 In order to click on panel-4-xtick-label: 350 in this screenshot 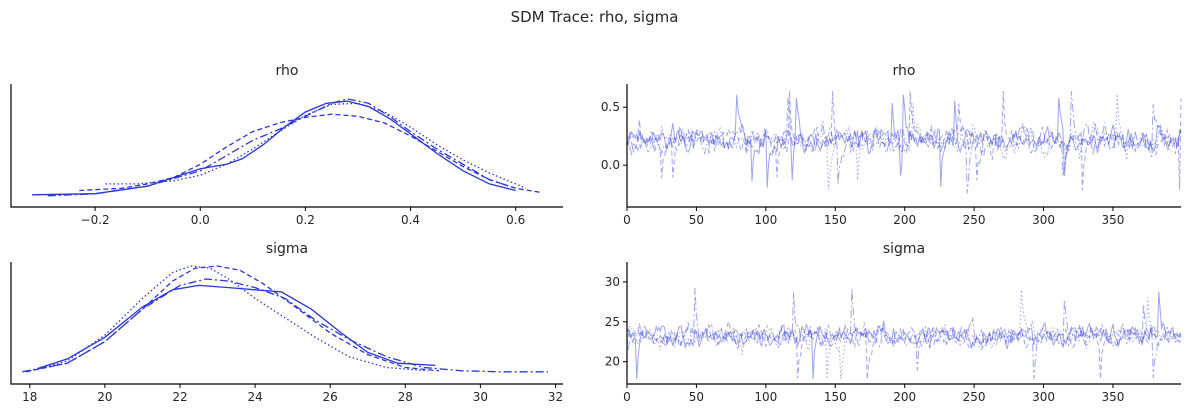, I will do `click(1113, 397)`.